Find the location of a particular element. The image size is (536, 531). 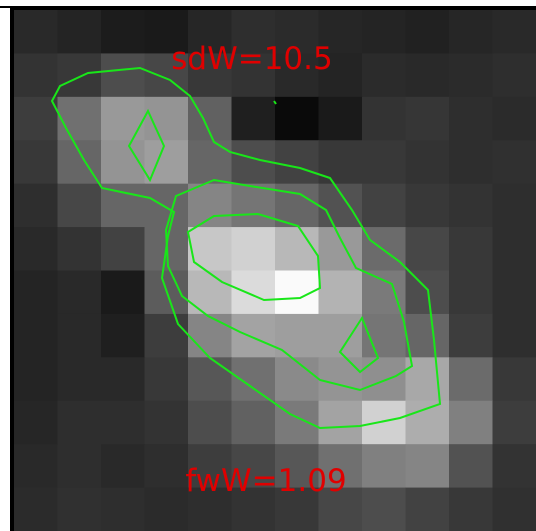

contour-speck is located at coordinates (275, 102).